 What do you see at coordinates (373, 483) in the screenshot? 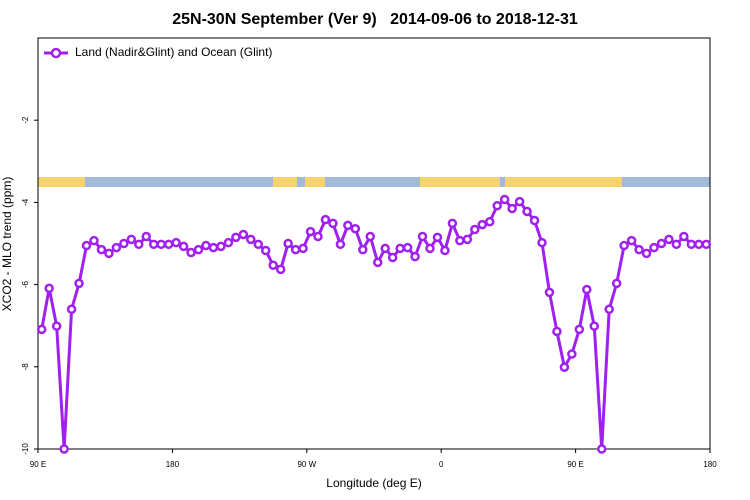
I see `x-axis-label: Longitude (deg E)` at bounding box center [373, 483].